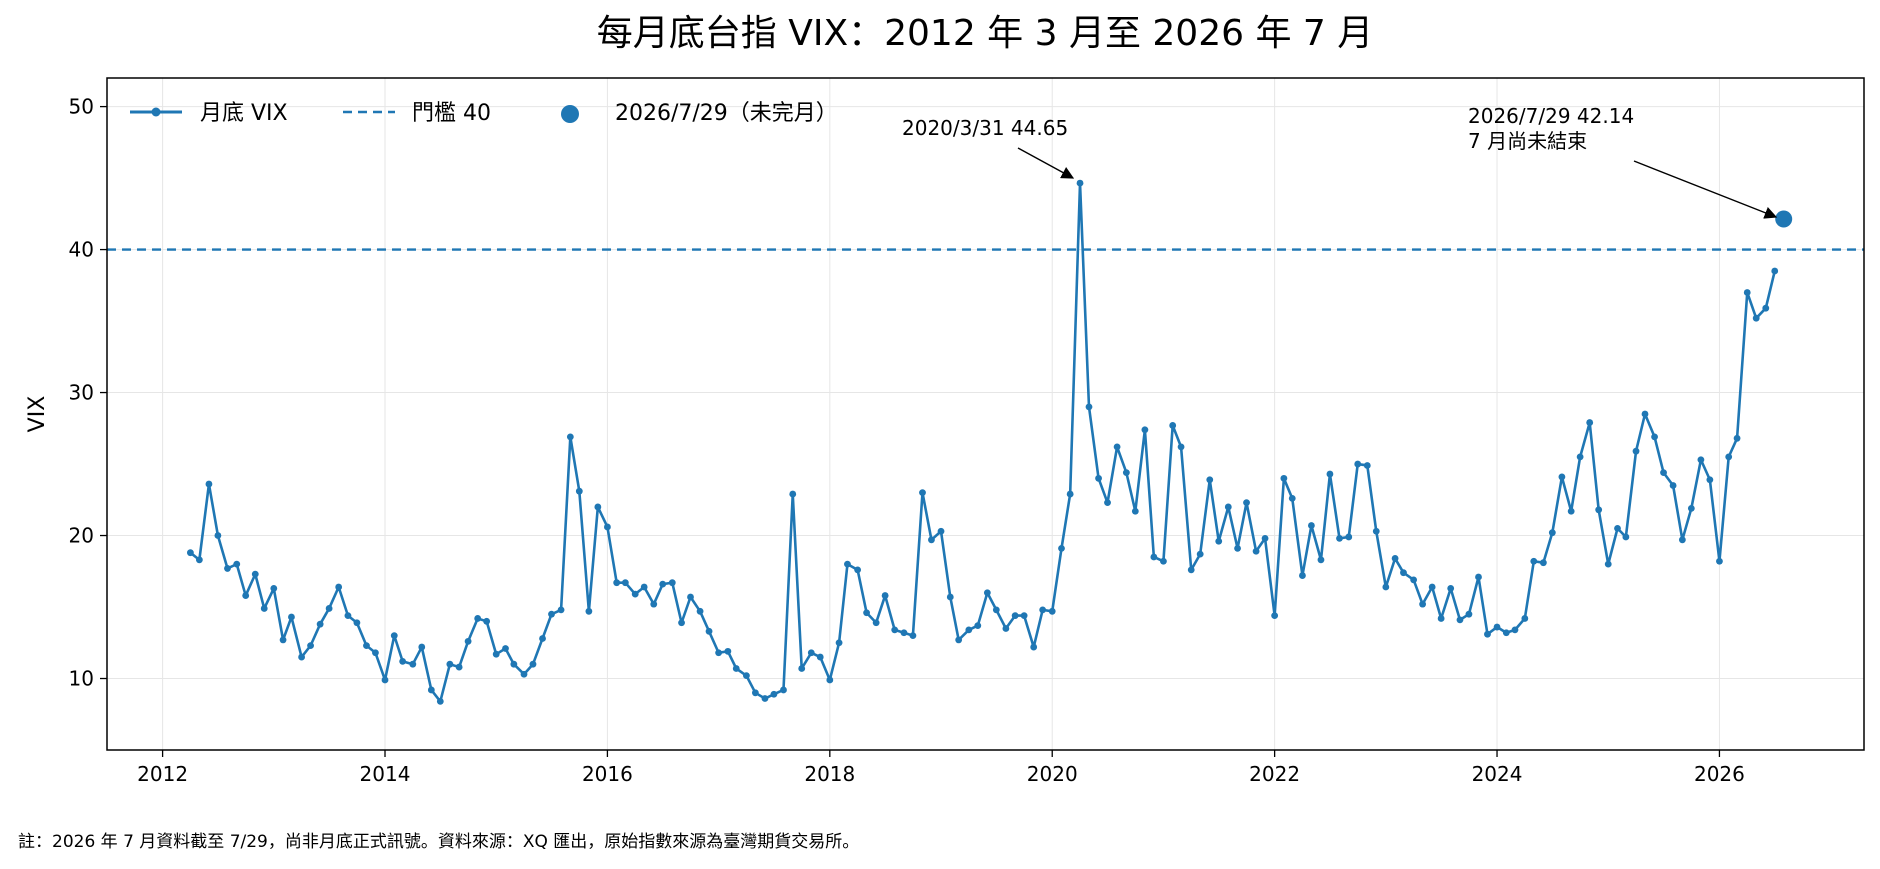 The width and height of the screenshot is (1880, 869). What do you see at coordinates (1551, 116) in the screenshot?
I see `annotation-latest-label: 2026/7/29 42.14` at bounding box center [1551, 116].